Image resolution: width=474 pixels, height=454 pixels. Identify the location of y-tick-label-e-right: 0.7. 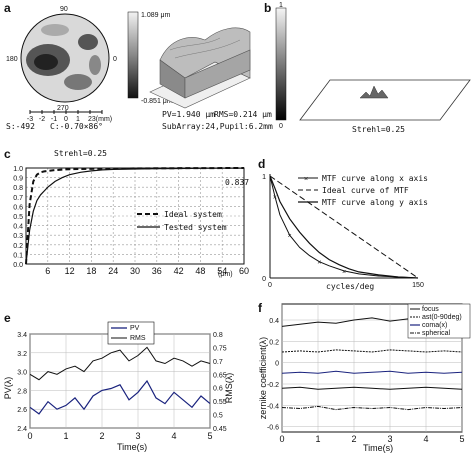
(218, 362).